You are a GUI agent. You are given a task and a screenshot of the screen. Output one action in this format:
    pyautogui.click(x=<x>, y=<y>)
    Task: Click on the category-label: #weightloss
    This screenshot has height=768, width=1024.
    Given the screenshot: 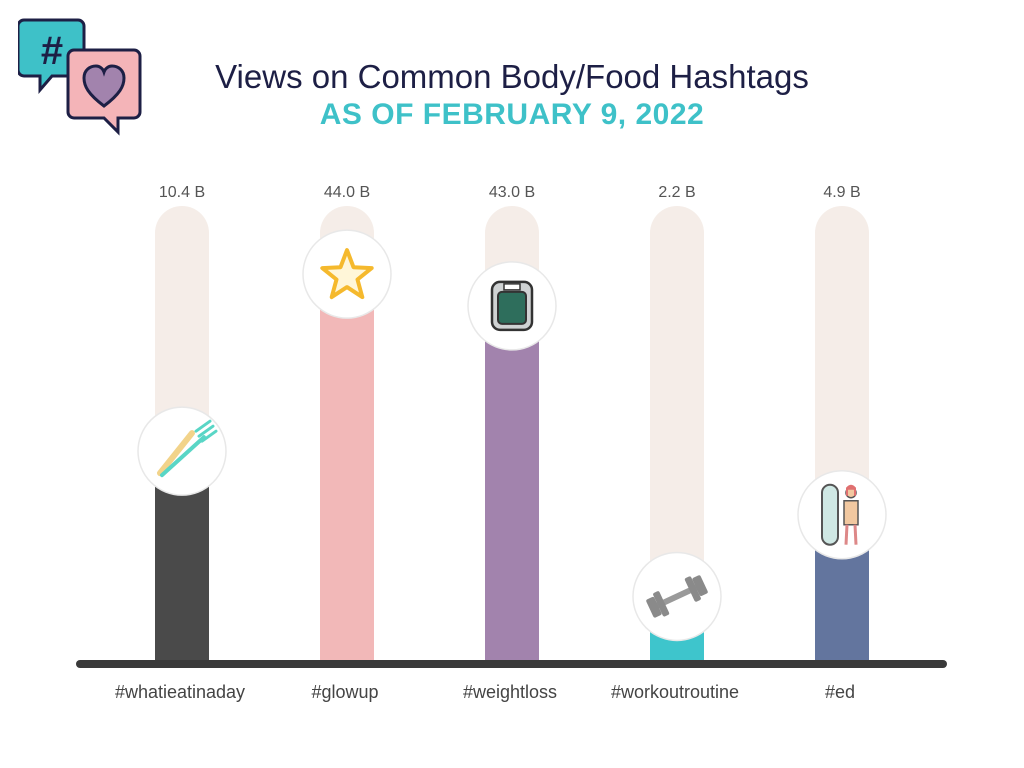 What is the action you would take?
    pyautogui.click(x=510, y=692)
    